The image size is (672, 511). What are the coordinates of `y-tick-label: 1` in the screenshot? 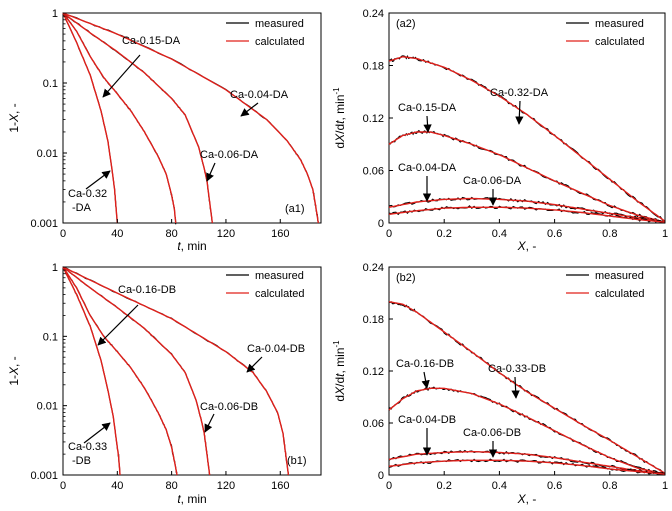 It's located at (55, 14).